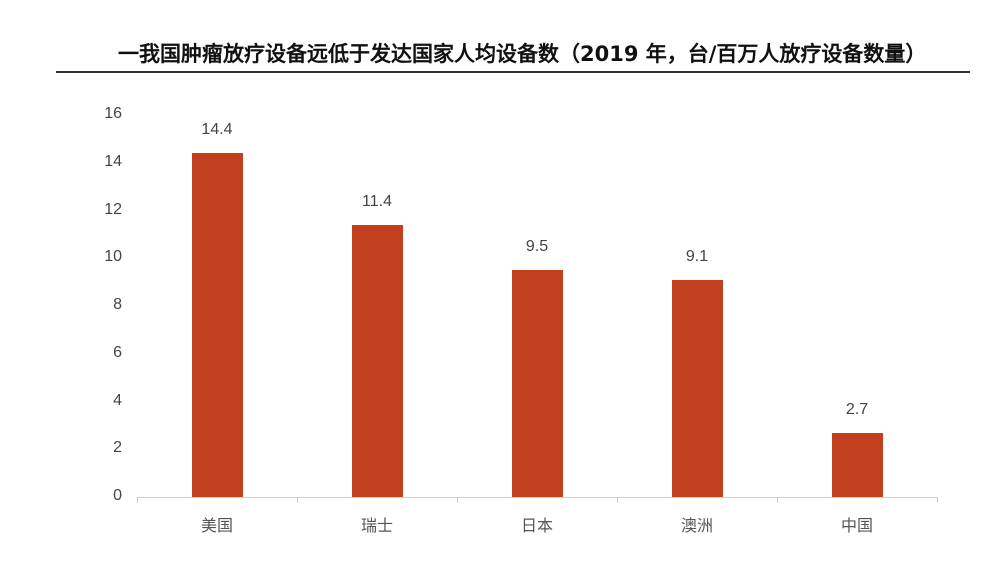 Image resolution: width=998 pixels, height=581 pixels. What do you see at coordinates (117, 352) in the screenshot?
I see `y-tick-label: 6` at bounding box center [117, 352].